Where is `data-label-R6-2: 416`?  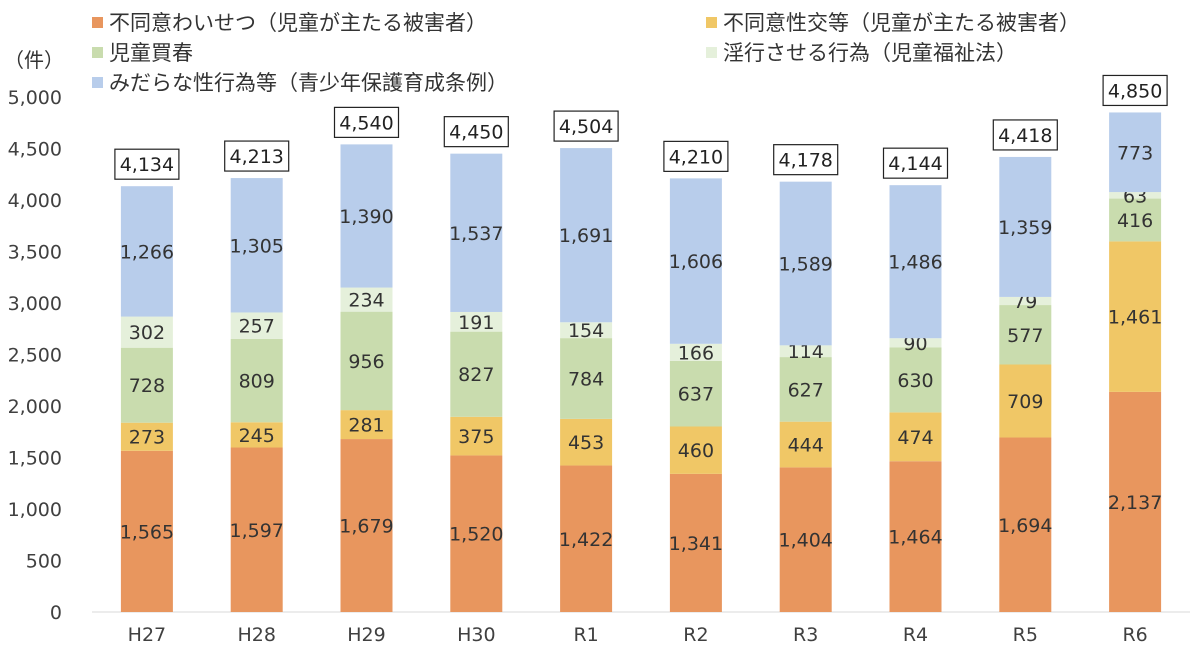 data-label-R6-2: 416 is located at coordinates (1135, 221).